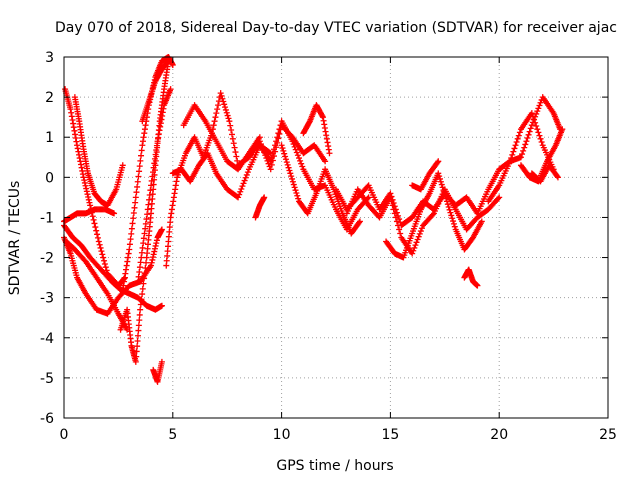 This screenshot has height=480, width=640. I want to click on y-tick-label: -4, so click(47, 339).